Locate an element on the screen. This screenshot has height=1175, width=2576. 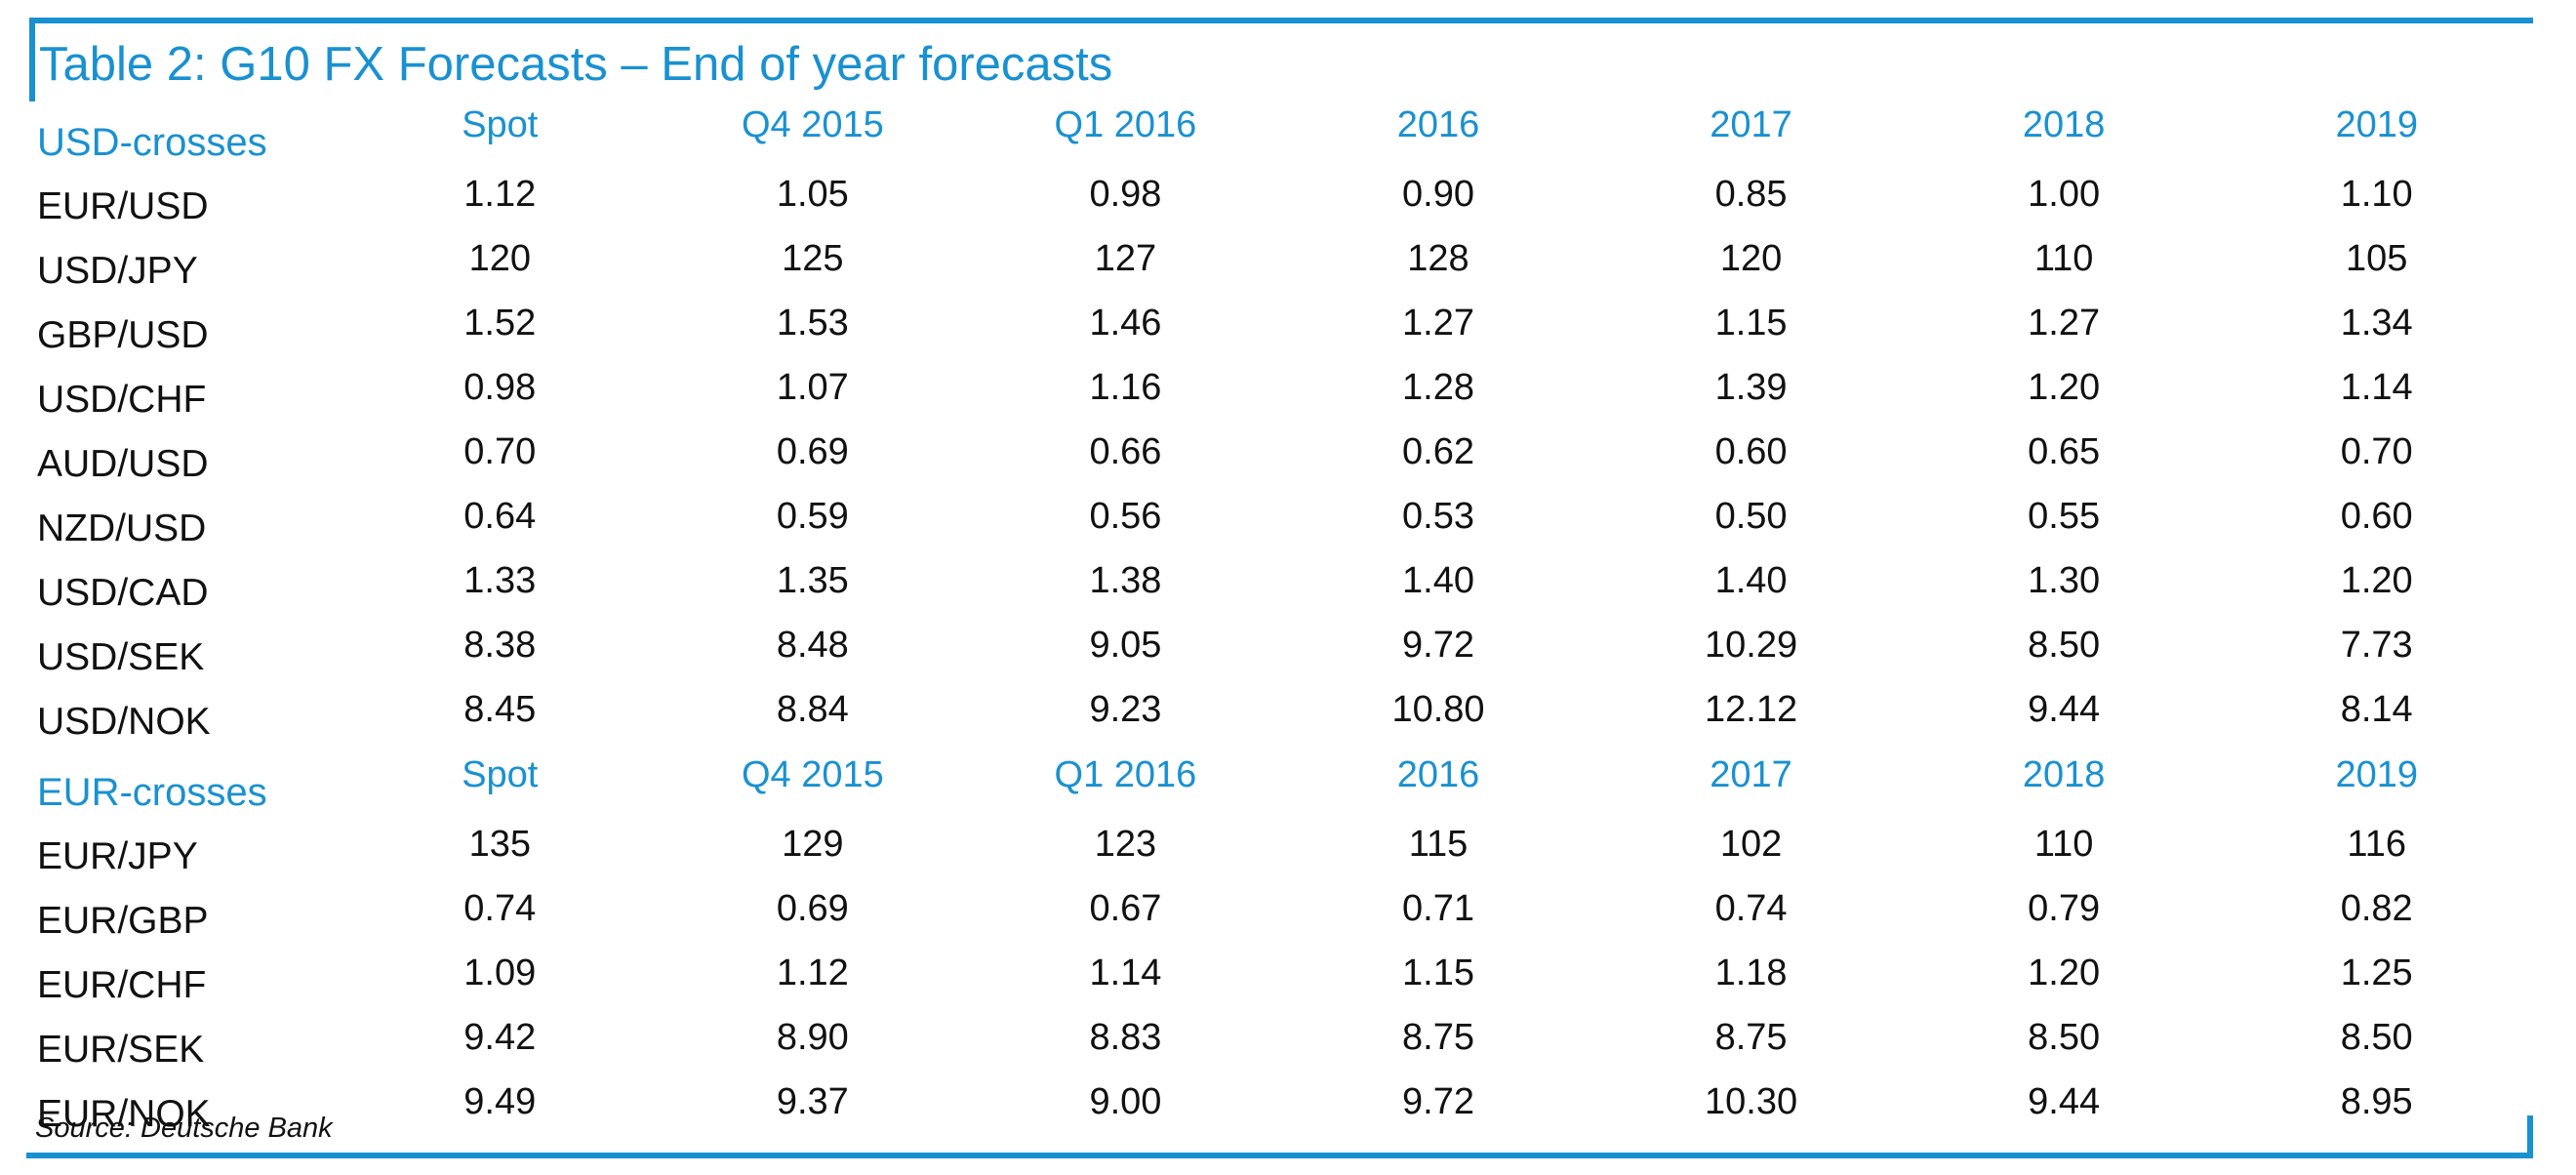
value-cell: 115 is located at coordinates (1438, 844).